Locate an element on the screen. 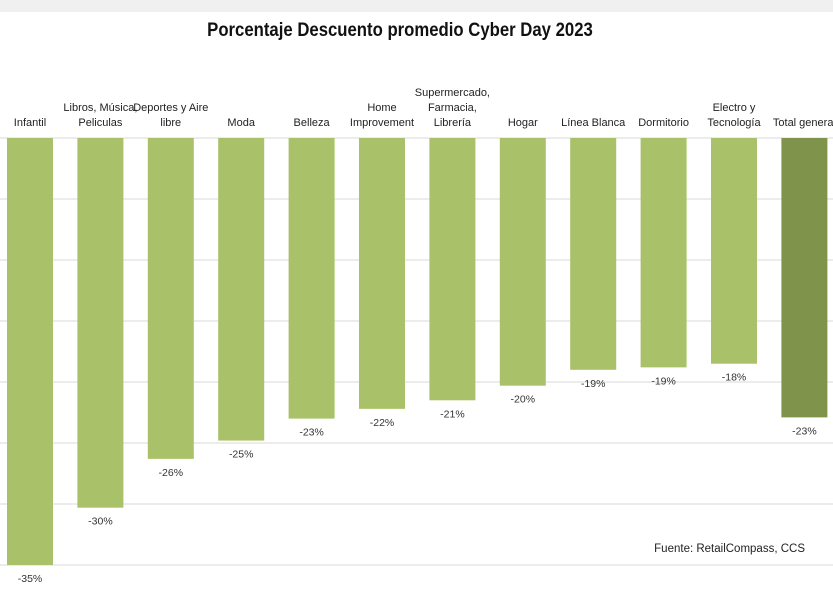 This screenshot has width=833, height=600. data-label: -20% is located at coordinates (523, 400).